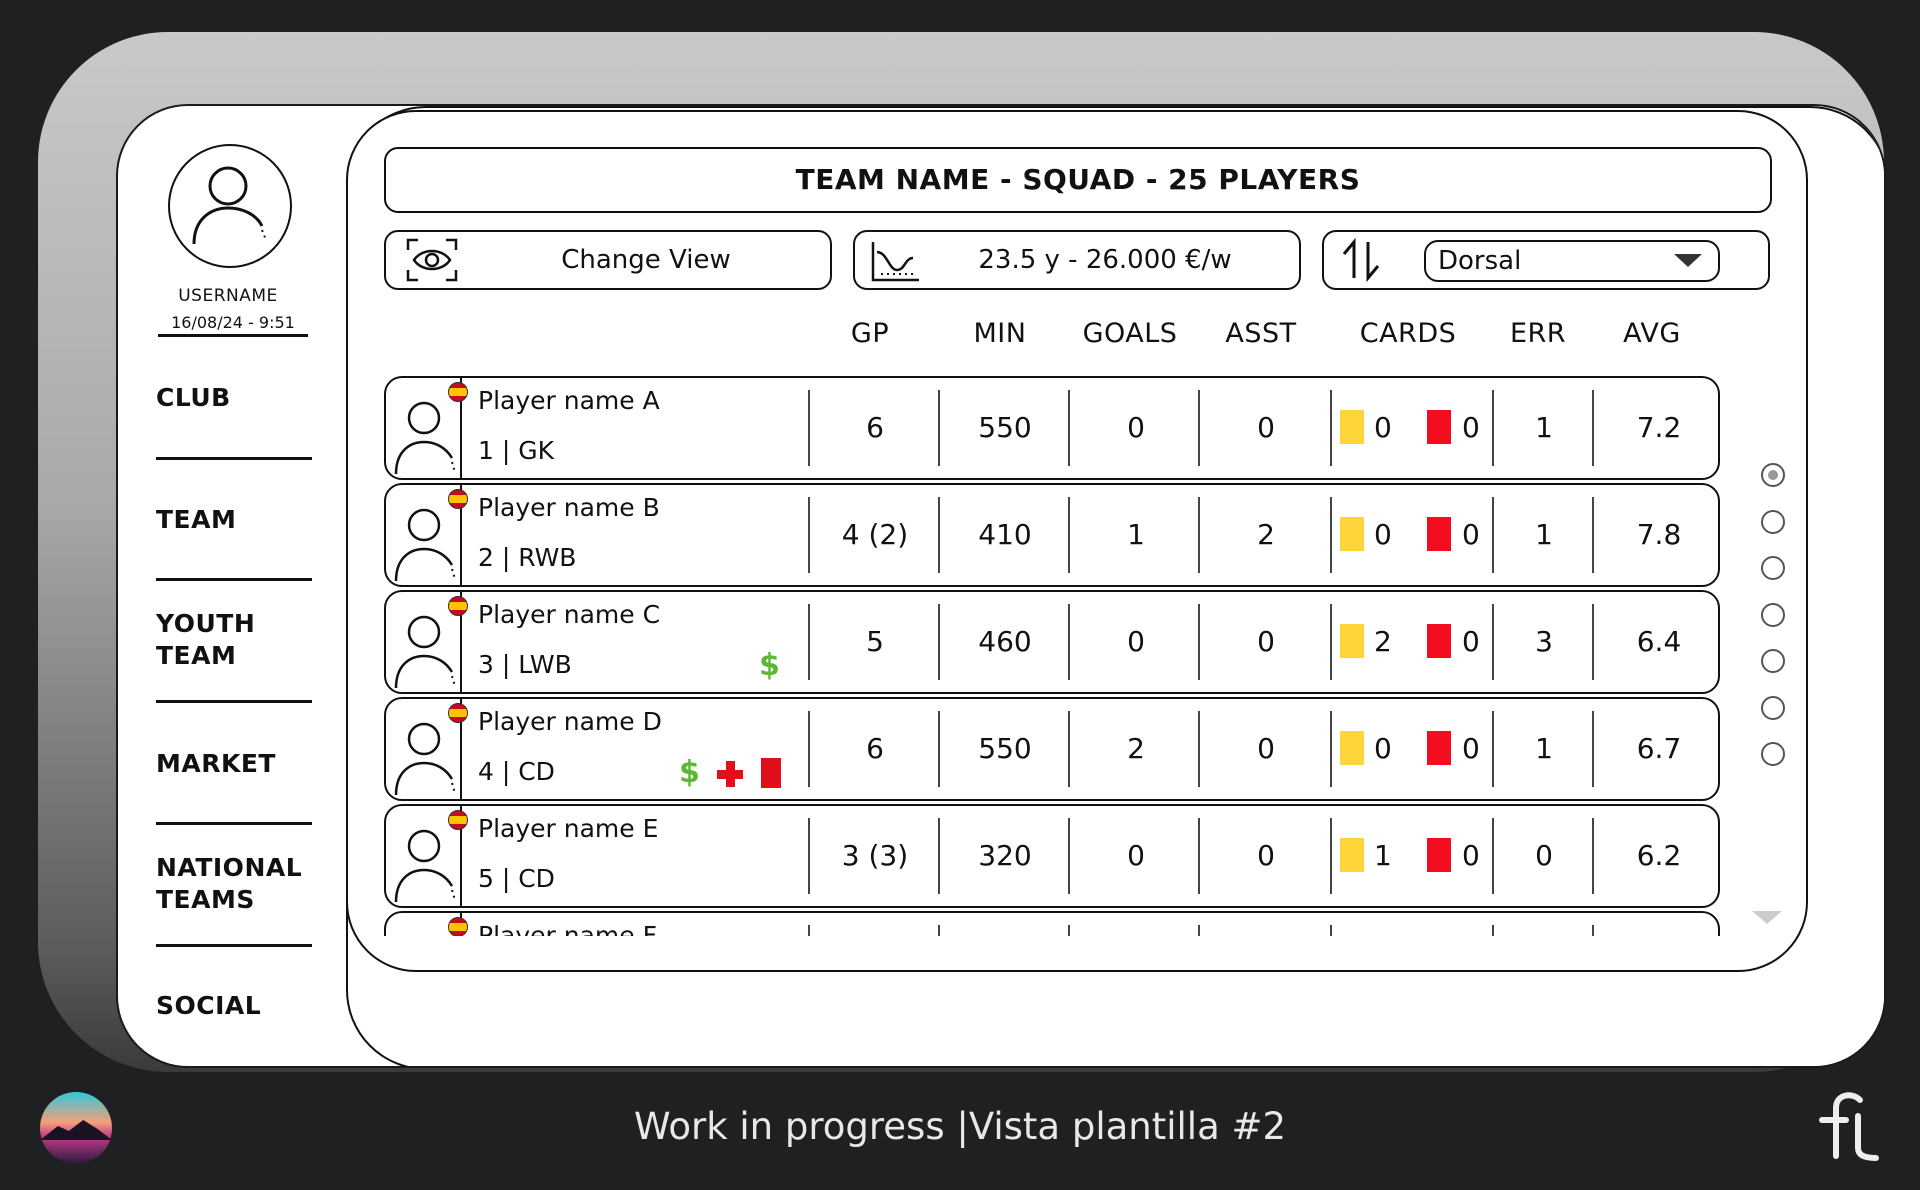 The image size is (1920, 1190). I want to click on sort-control: Dorsal, so click(1546, 260).